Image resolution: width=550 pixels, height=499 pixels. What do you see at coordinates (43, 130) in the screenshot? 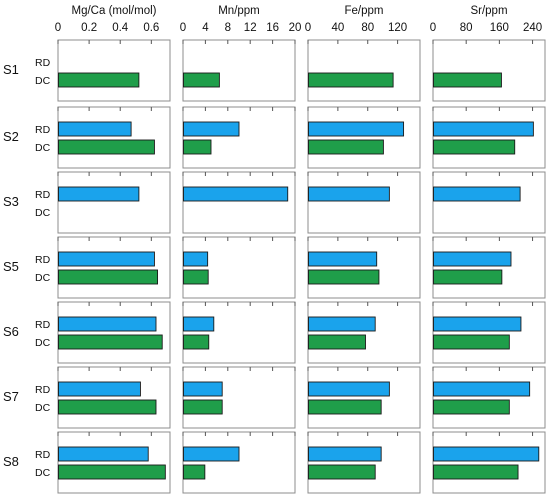
I see `row-label-rd-s2: RD` at bounding box center [43, 130].